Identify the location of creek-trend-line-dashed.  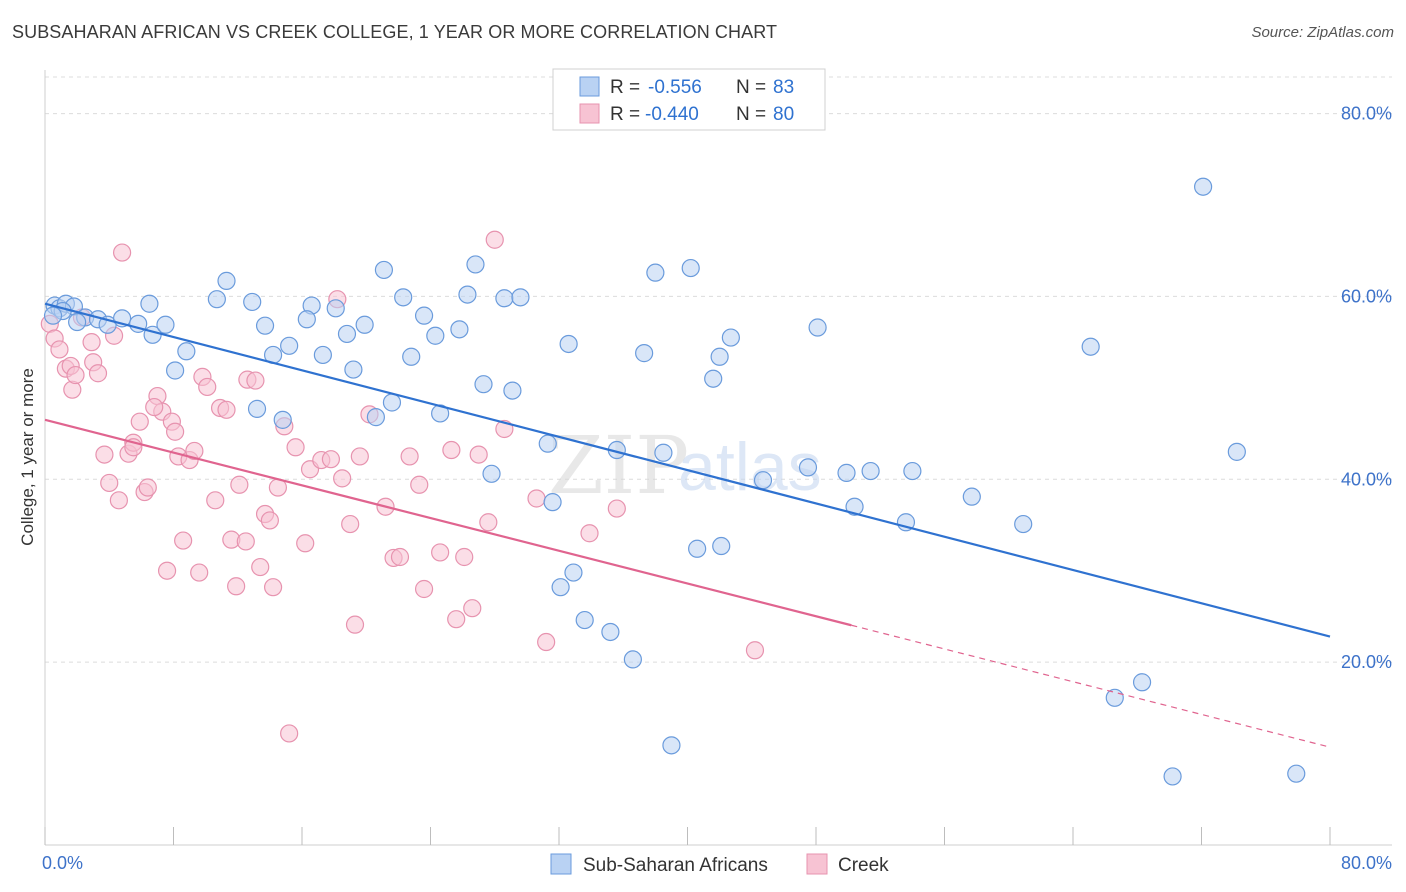
(1091, 686).